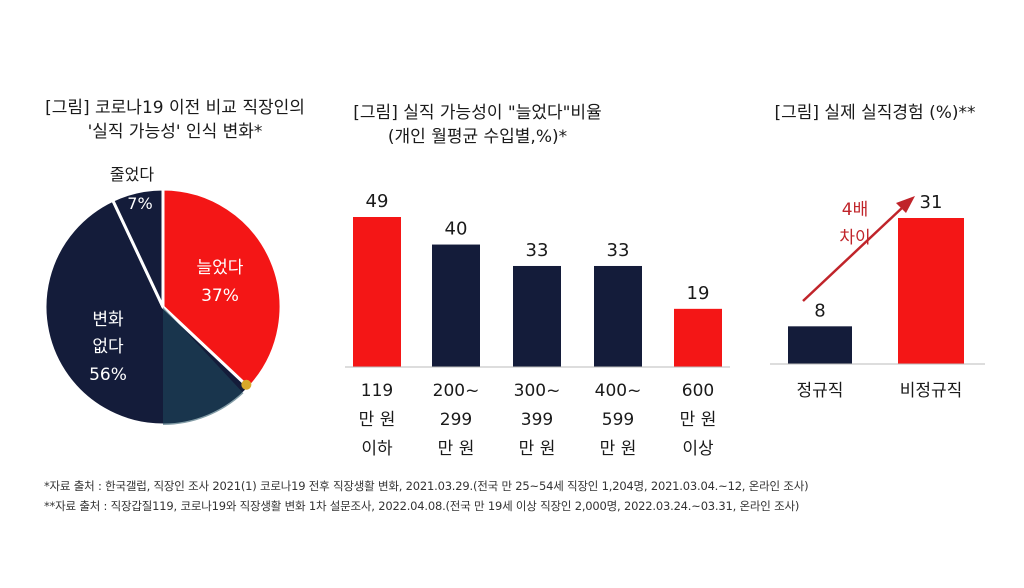 The width and height of the screenshot is (1024, 588). Describe the element at coordinates (537, 420) in the screenshot. I see `income-tick-label: 399` at that location.